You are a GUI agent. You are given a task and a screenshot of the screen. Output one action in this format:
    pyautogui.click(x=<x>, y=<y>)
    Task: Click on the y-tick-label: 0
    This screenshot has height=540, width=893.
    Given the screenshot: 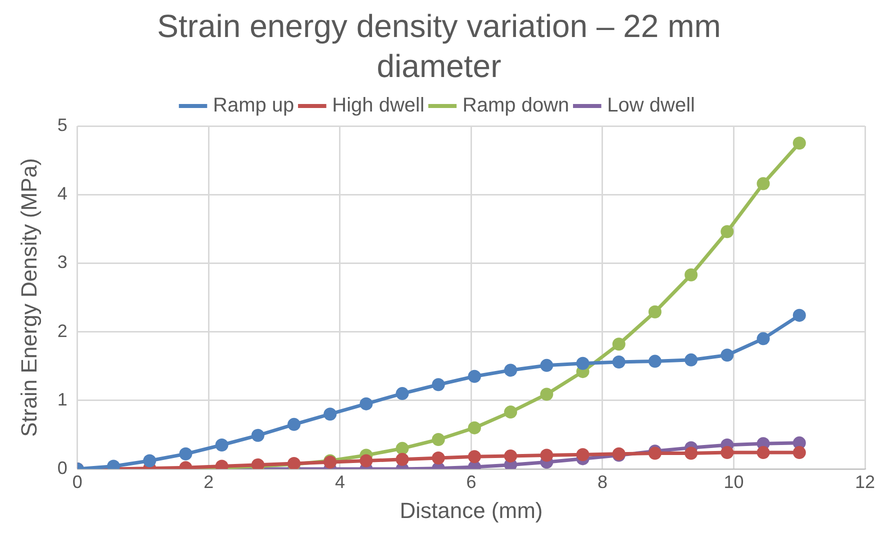 What is the action you would take?
    pyautogui.click(x=62, y=468)
    